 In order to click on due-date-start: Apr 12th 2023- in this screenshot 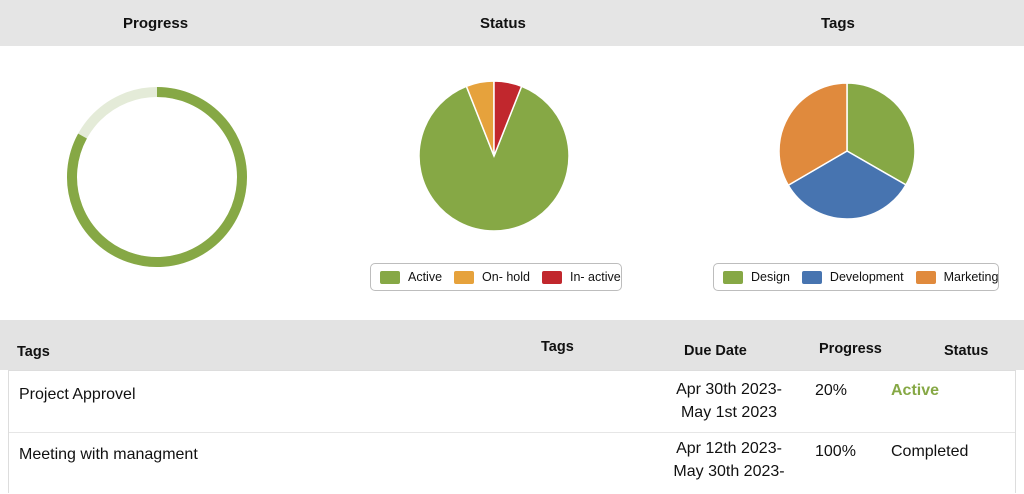, I will do `click(729, 448)`.